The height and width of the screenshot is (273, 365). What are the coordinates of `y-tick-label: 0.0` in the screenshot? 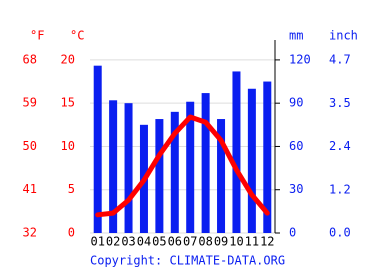 It's located at (340, 233).